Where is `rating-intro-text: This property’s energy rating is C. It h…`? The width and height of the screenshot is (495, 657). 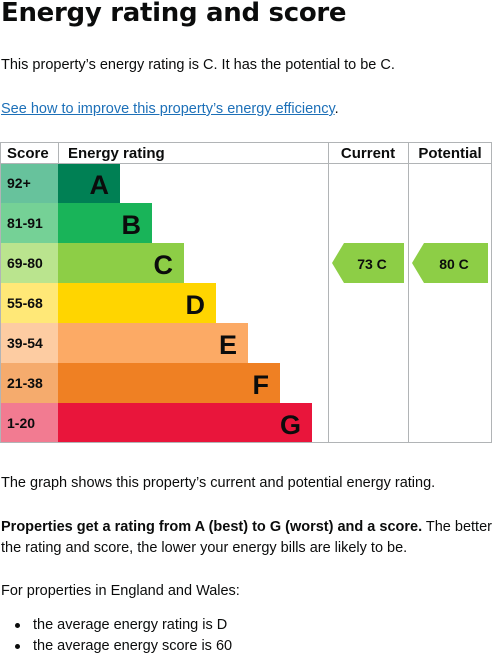
rating-intro-text: This property’s energy rating is C. It h… is located at coordinates (198, 65).